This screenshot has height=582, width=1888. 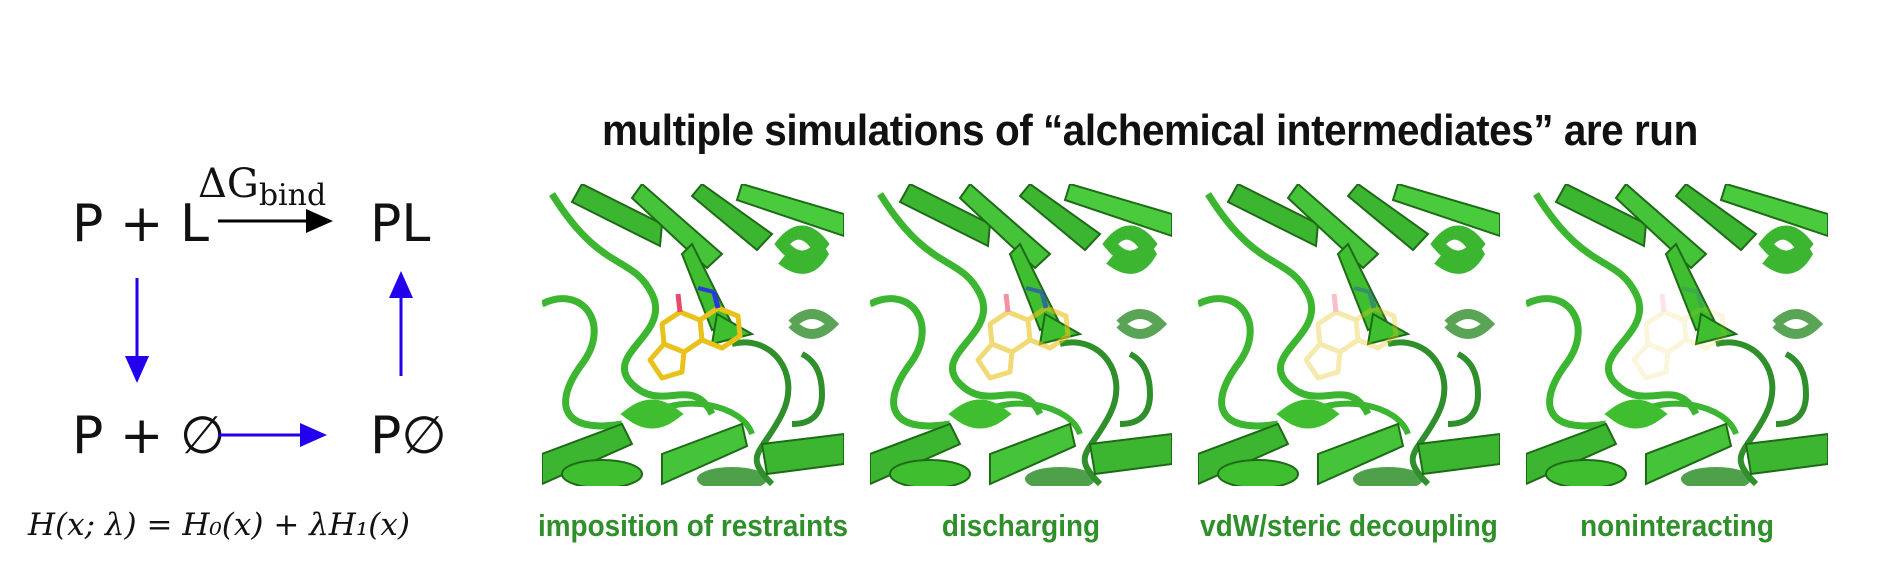 I want to click on delta-g-bind-label: ΔGbind, so click(x=262, y=186).